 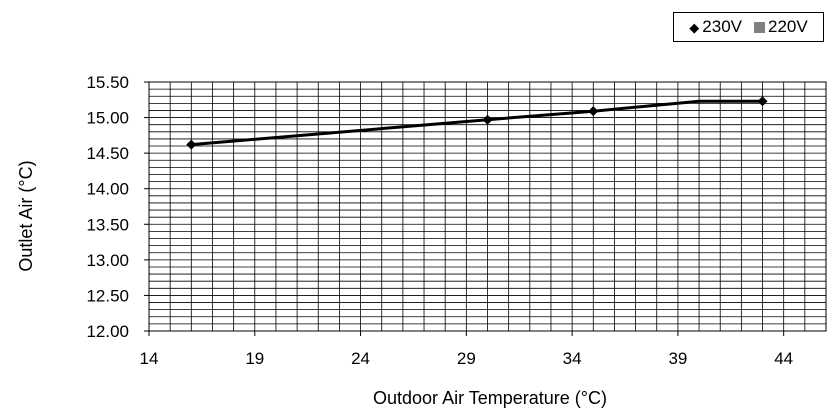 What do you see at coordinates (783, 358) in the screenshot?
I see `x-tick-label: 44` at bounding box center [783, 358].